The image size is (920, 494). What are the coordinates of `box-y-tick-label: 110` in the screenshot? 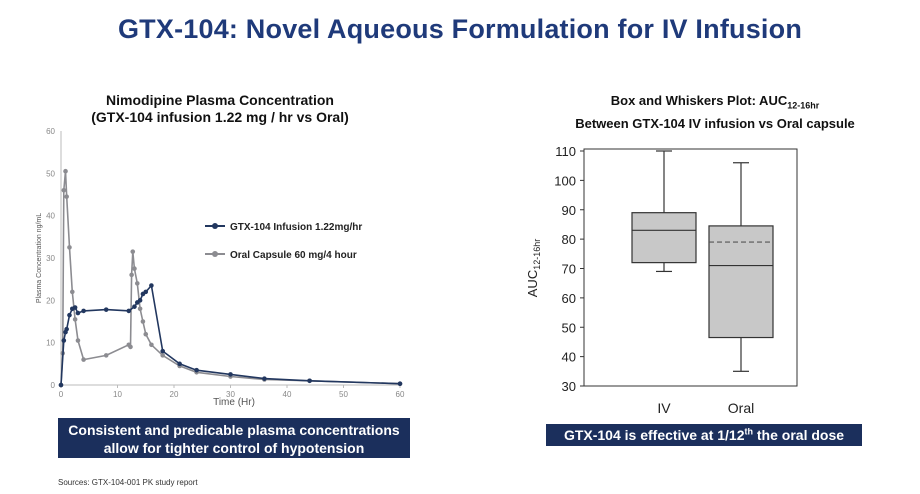 It's located at (565, 151).